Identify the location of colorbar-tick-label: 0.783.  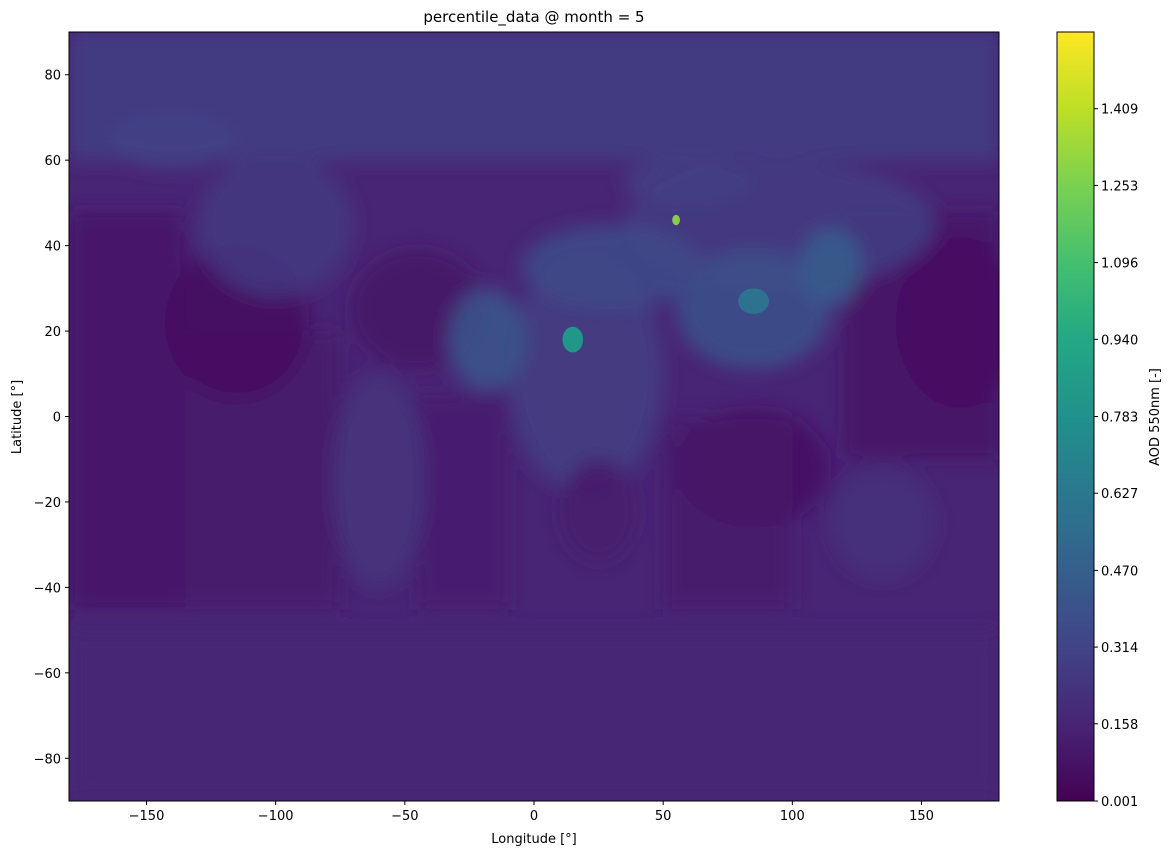
(1119, 418).